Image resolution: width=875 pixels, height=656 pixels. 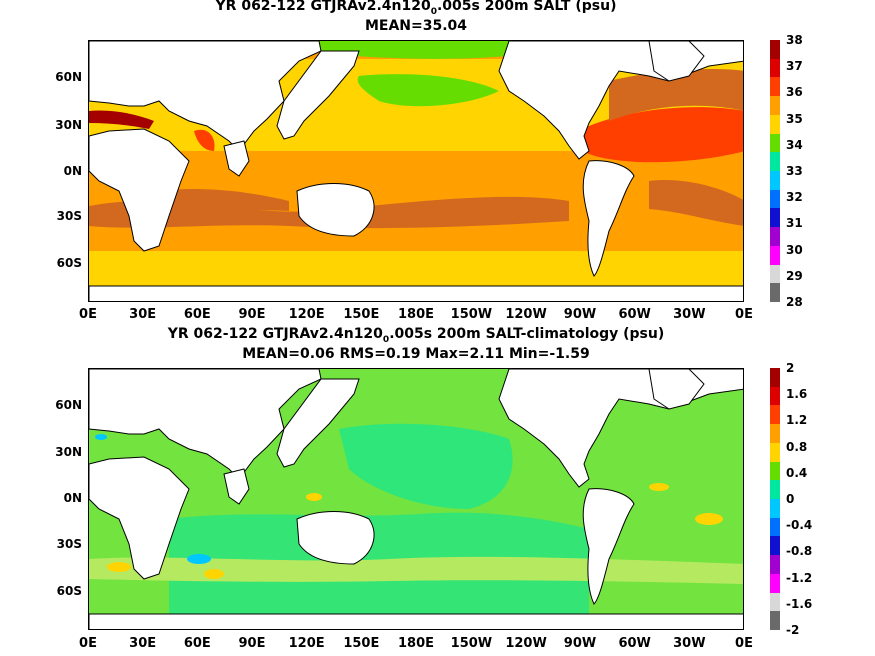 What do you see at coordinates (794, 223) in the screenshot?
I see `colorbar-label: 31` at bounding box center [794, 223].